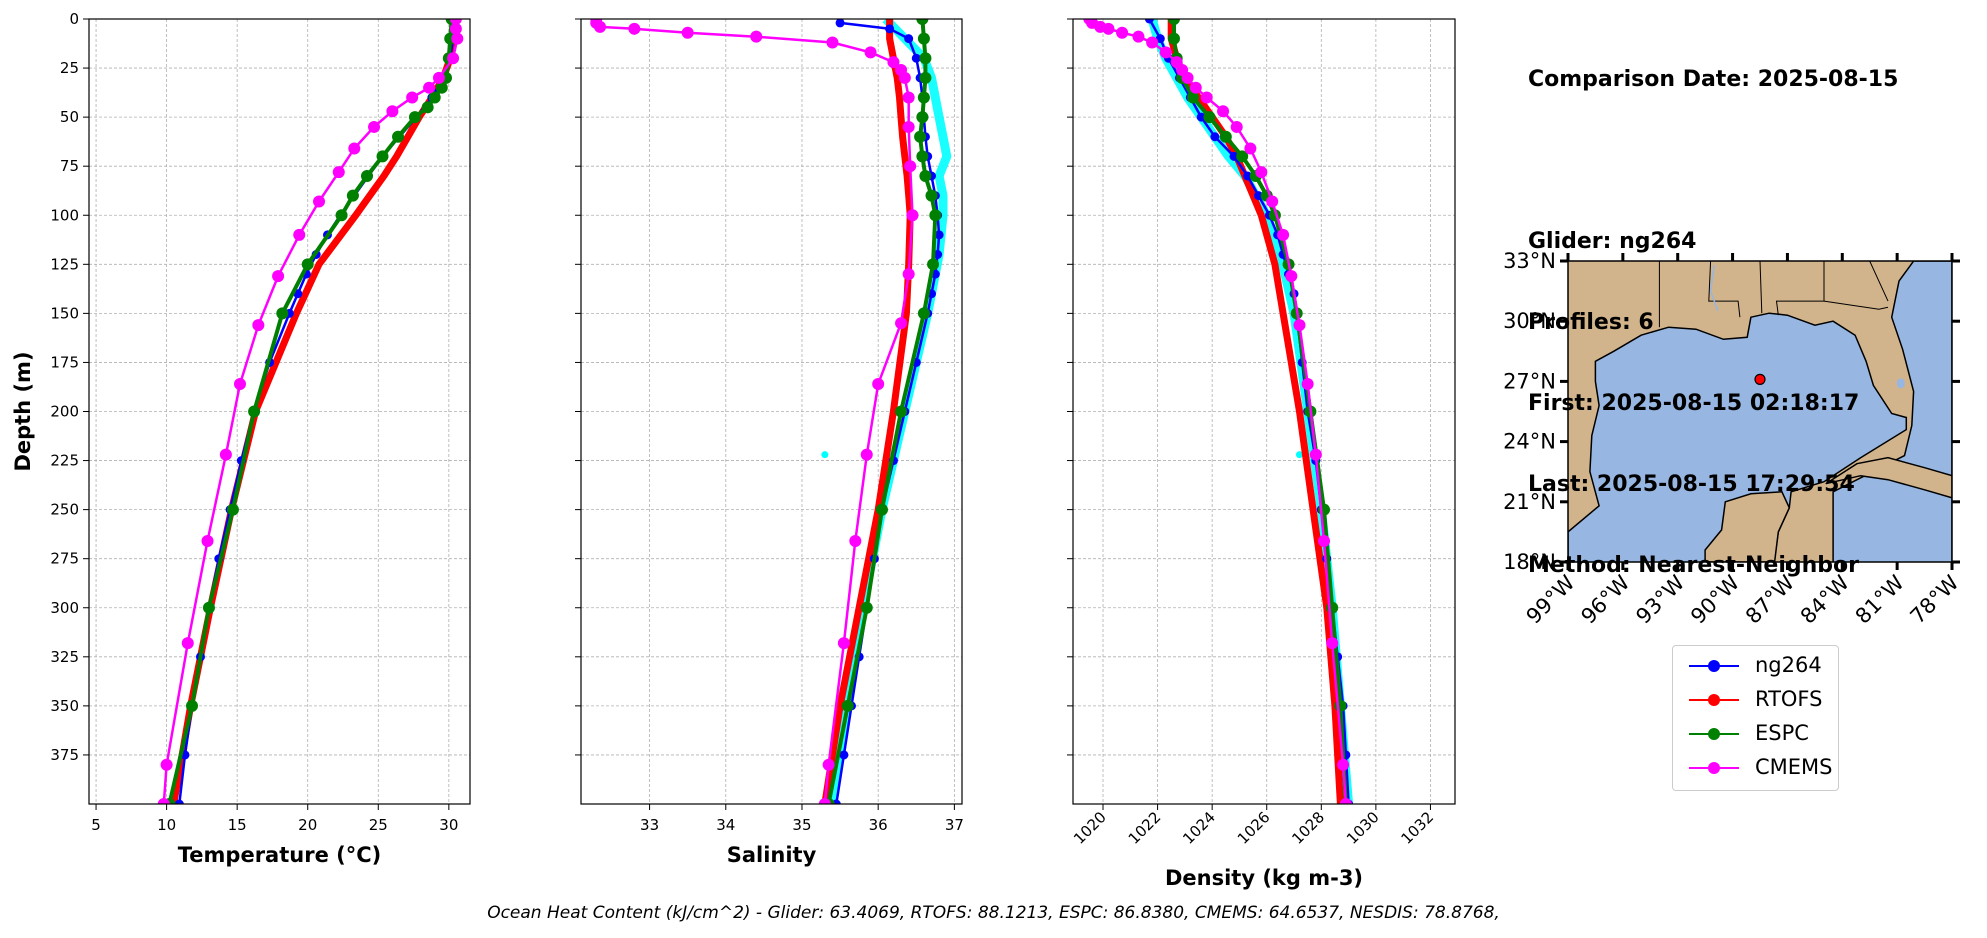 Image resolution: width=1987 pixels, height=938 pixels. What do you see at coordinates (69, 68) in the screenshot?
I see `y-tick-label: 25` at bounding box center [69, 68].